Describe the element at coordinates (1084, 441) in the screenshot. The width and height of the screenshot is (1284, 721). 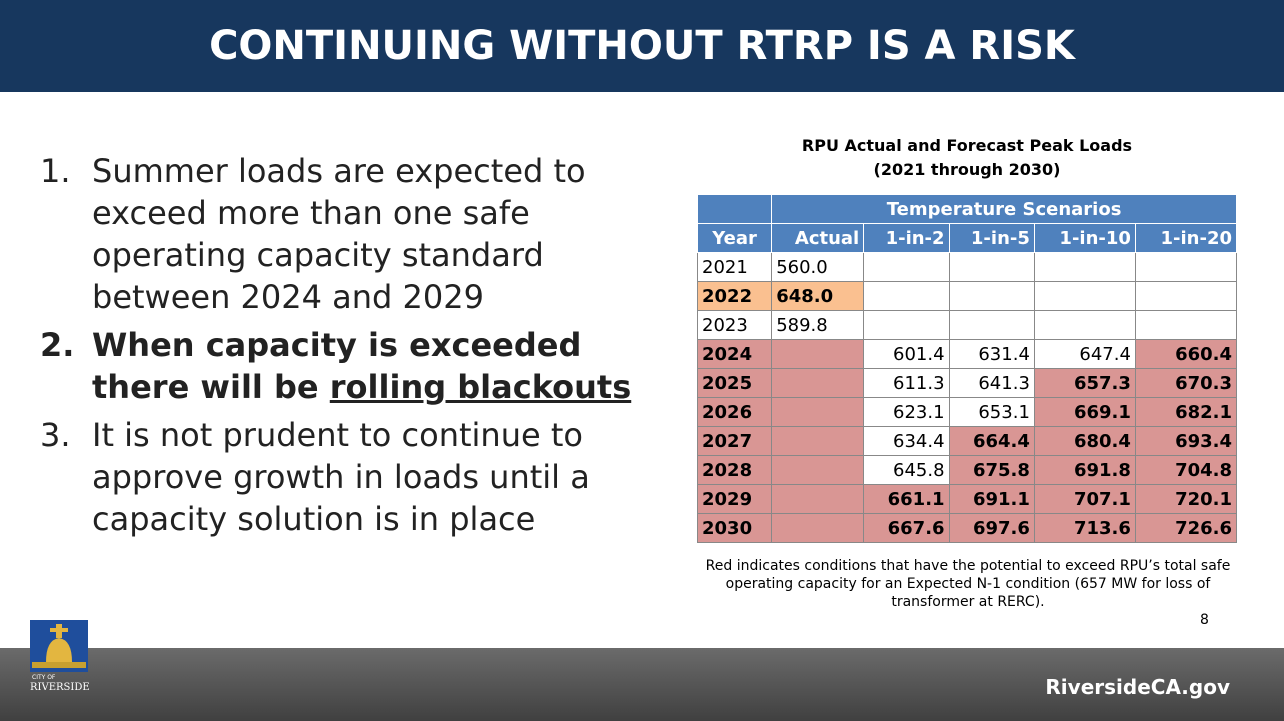
I see `table-cell: 680.4` at that location.